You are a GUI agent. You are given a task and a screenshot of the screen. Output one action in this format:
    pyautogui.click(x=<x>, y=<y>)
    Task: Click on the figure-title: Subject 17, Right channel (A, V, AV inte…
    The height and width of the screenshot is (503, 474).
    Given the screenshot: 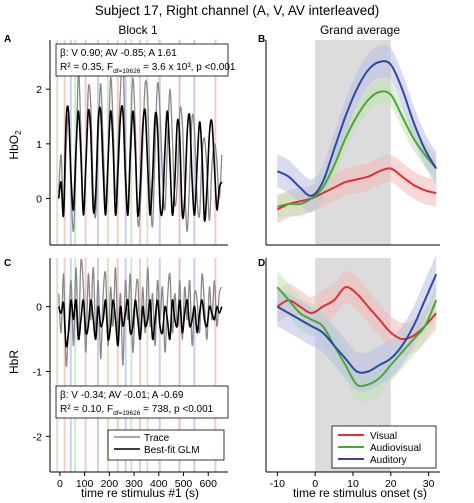 What is the action you would take?
    pyautogui.click(x=237, y=10)
    